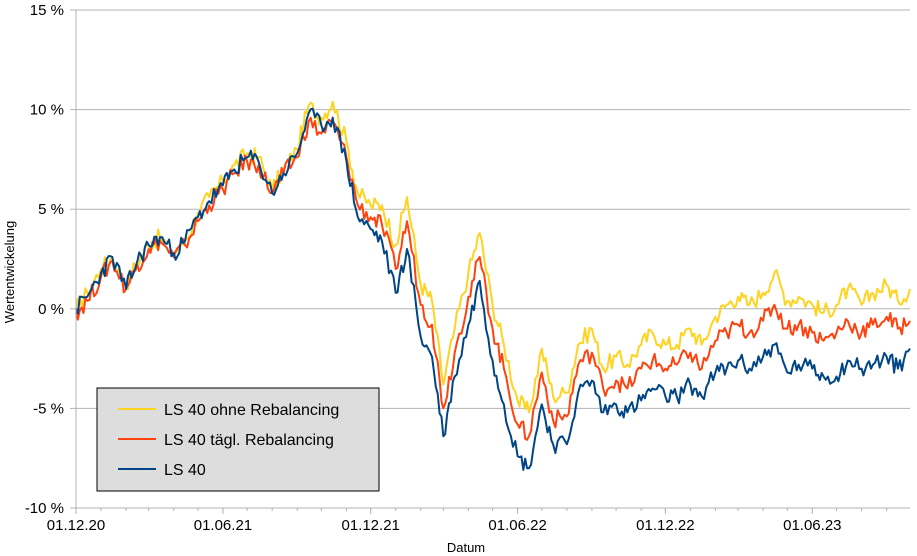 The image size is (917, 556). I want to click on x-axis-title: Datum, so click(466, 547).